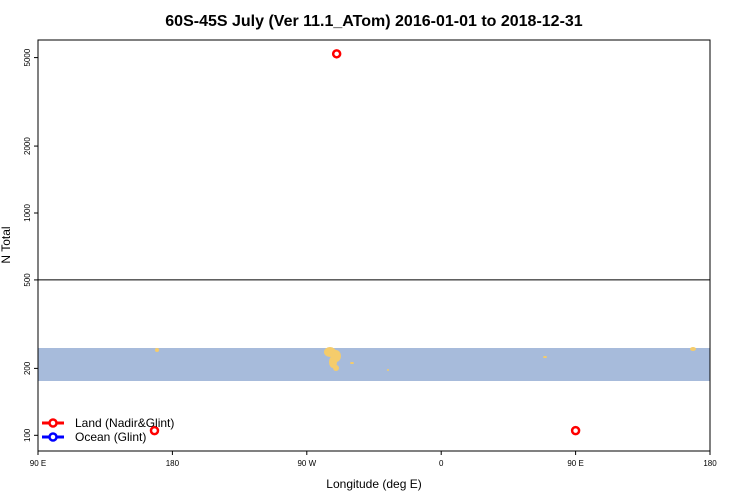  What do you see at coordinates (306, 463) in the screenshot?
I see `x-tick-label: 90 W` at bounding box center [306, 463].